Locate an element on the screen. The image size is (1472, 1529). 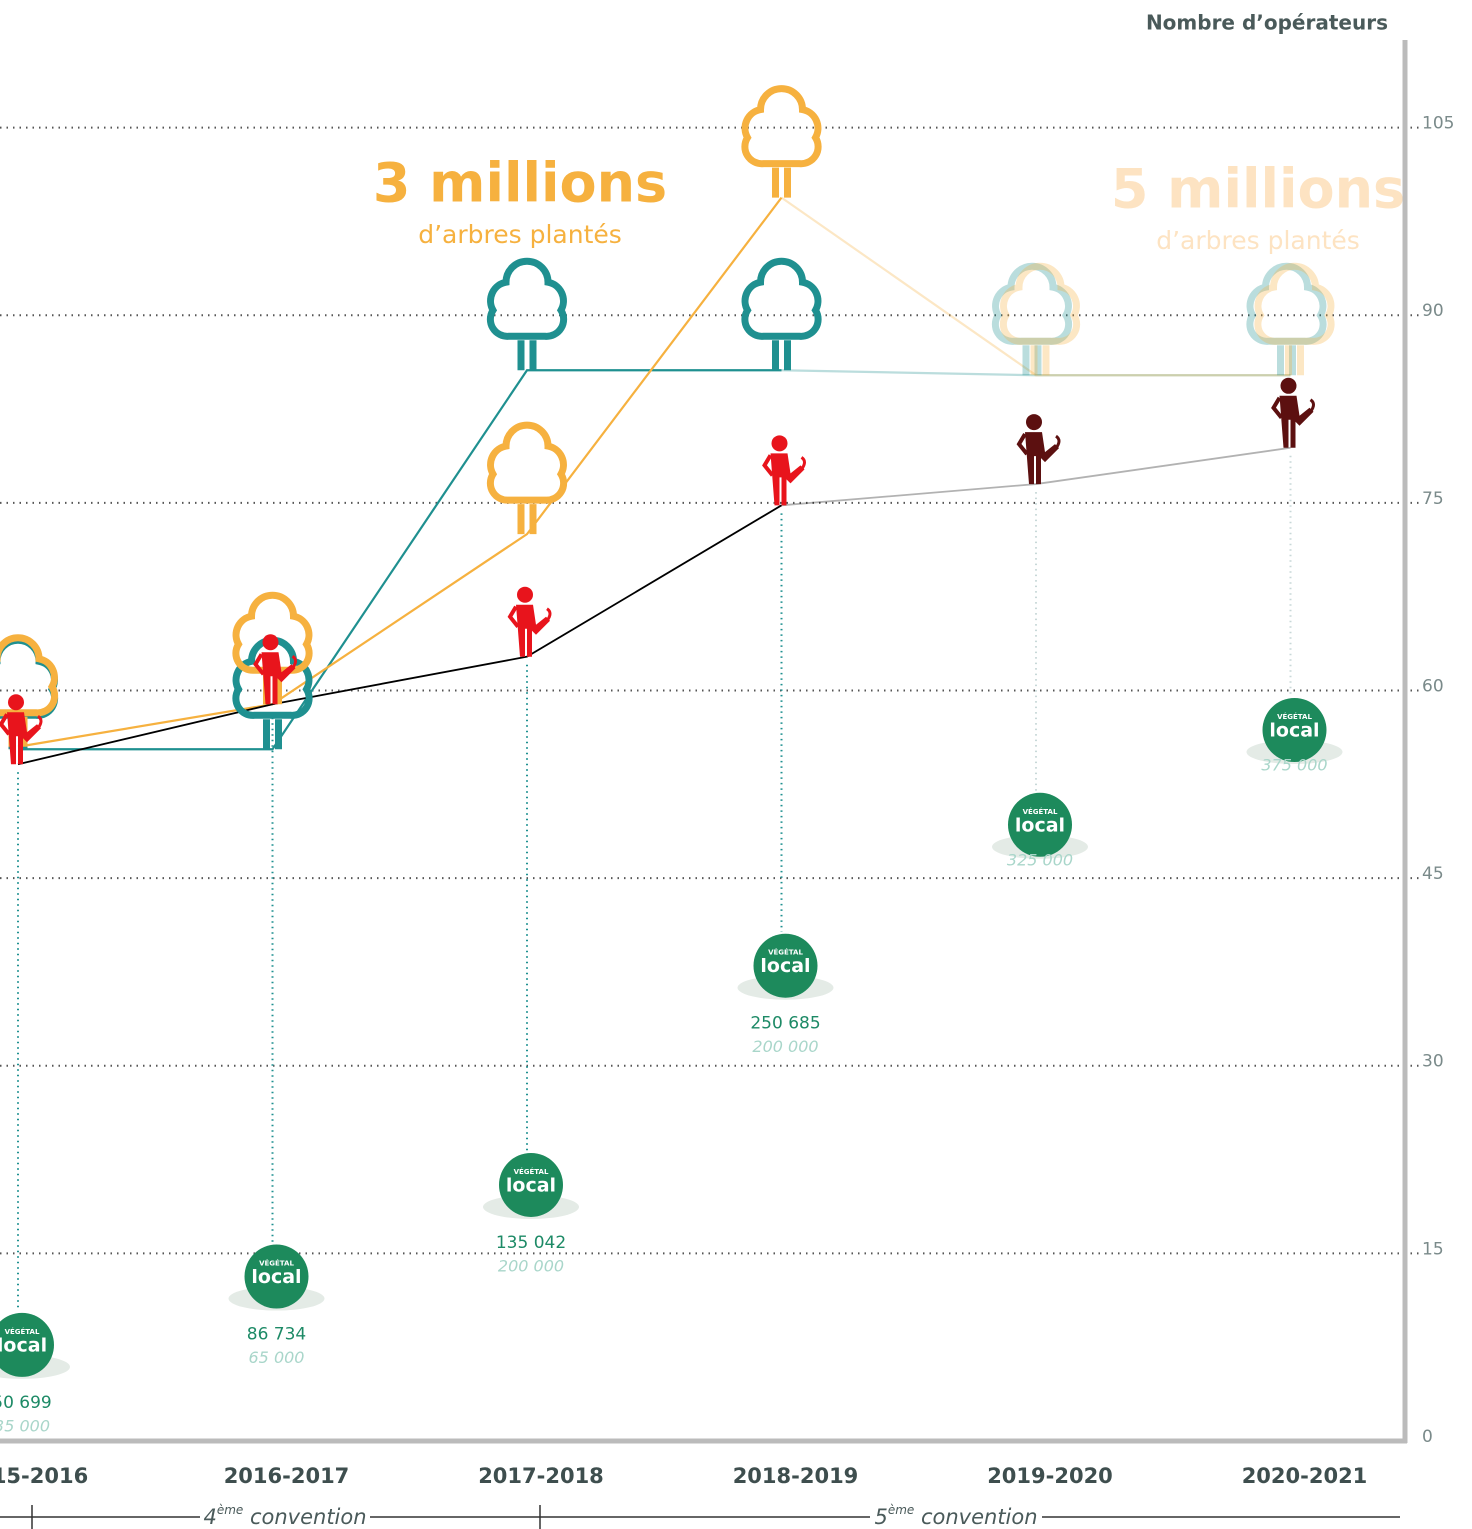
y-tick-label: 15 is located at coordinates (1433, 1249).